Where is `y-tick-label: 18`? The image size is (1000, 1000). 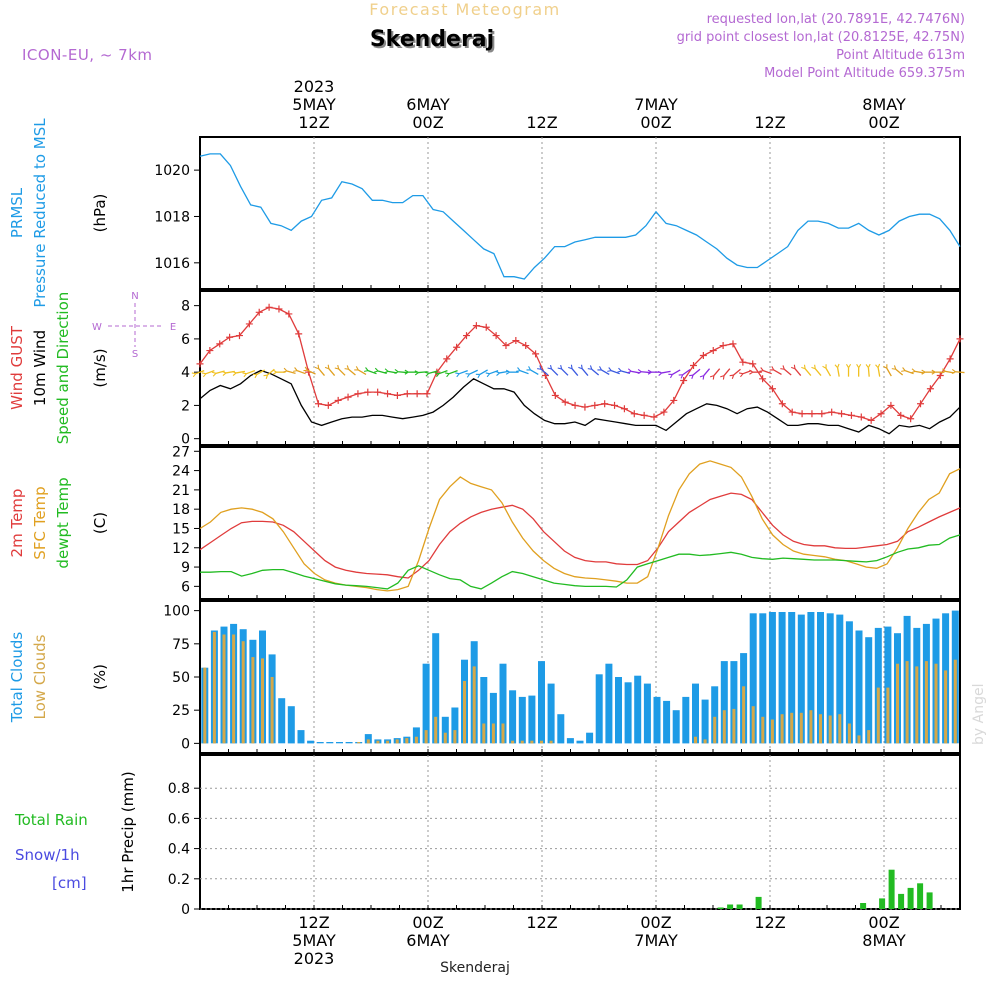 y-tick-label: 18 is located at coordinates (181, 510).